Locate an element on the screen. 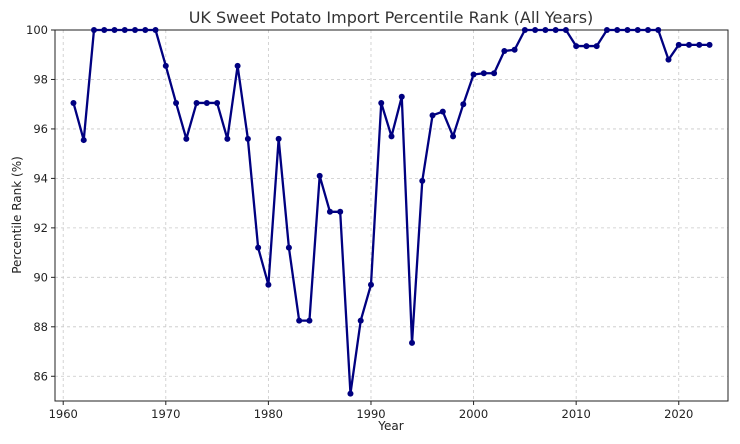 The width and height of the screenshot is (740, 444). x-tick-label: 1960 is located at coordinates (63, 414).